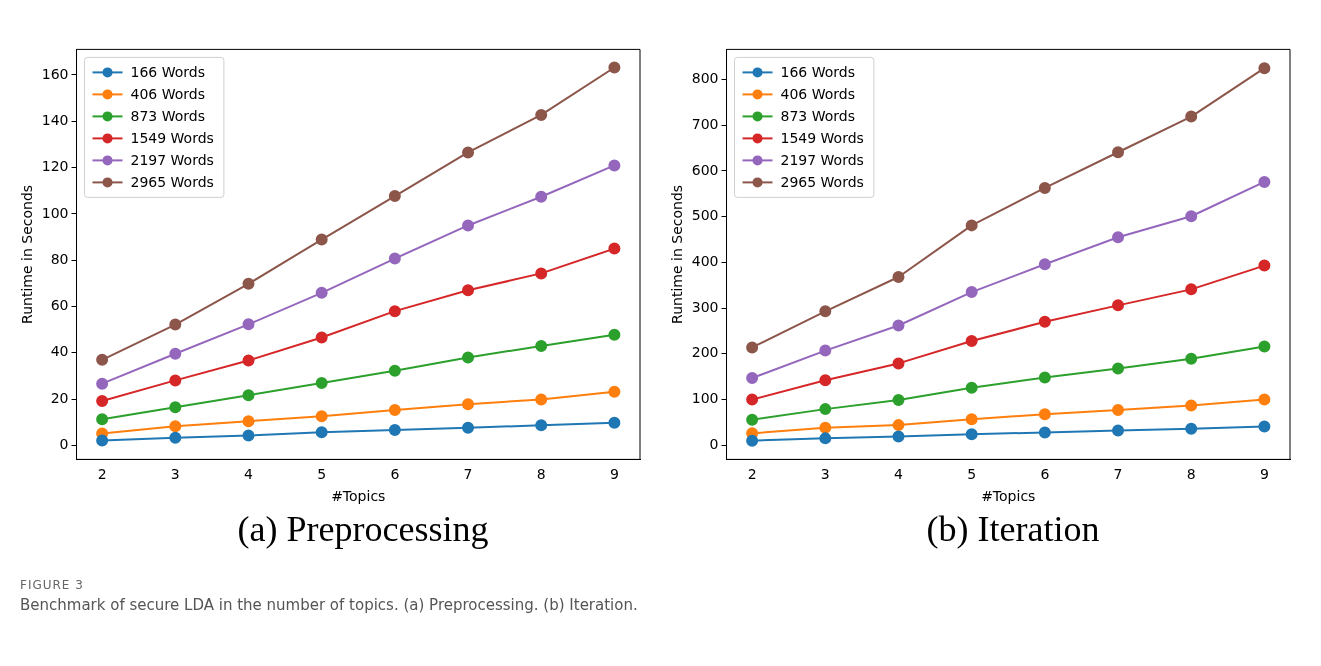  I want to click on legend-label: 1549 Words, so click(822, 138).